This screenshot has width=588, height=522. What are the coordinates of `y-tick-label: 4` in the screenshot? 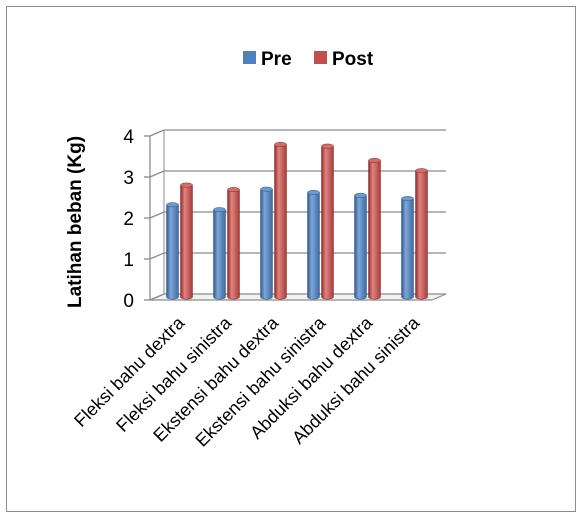 It's located at (128, 137).